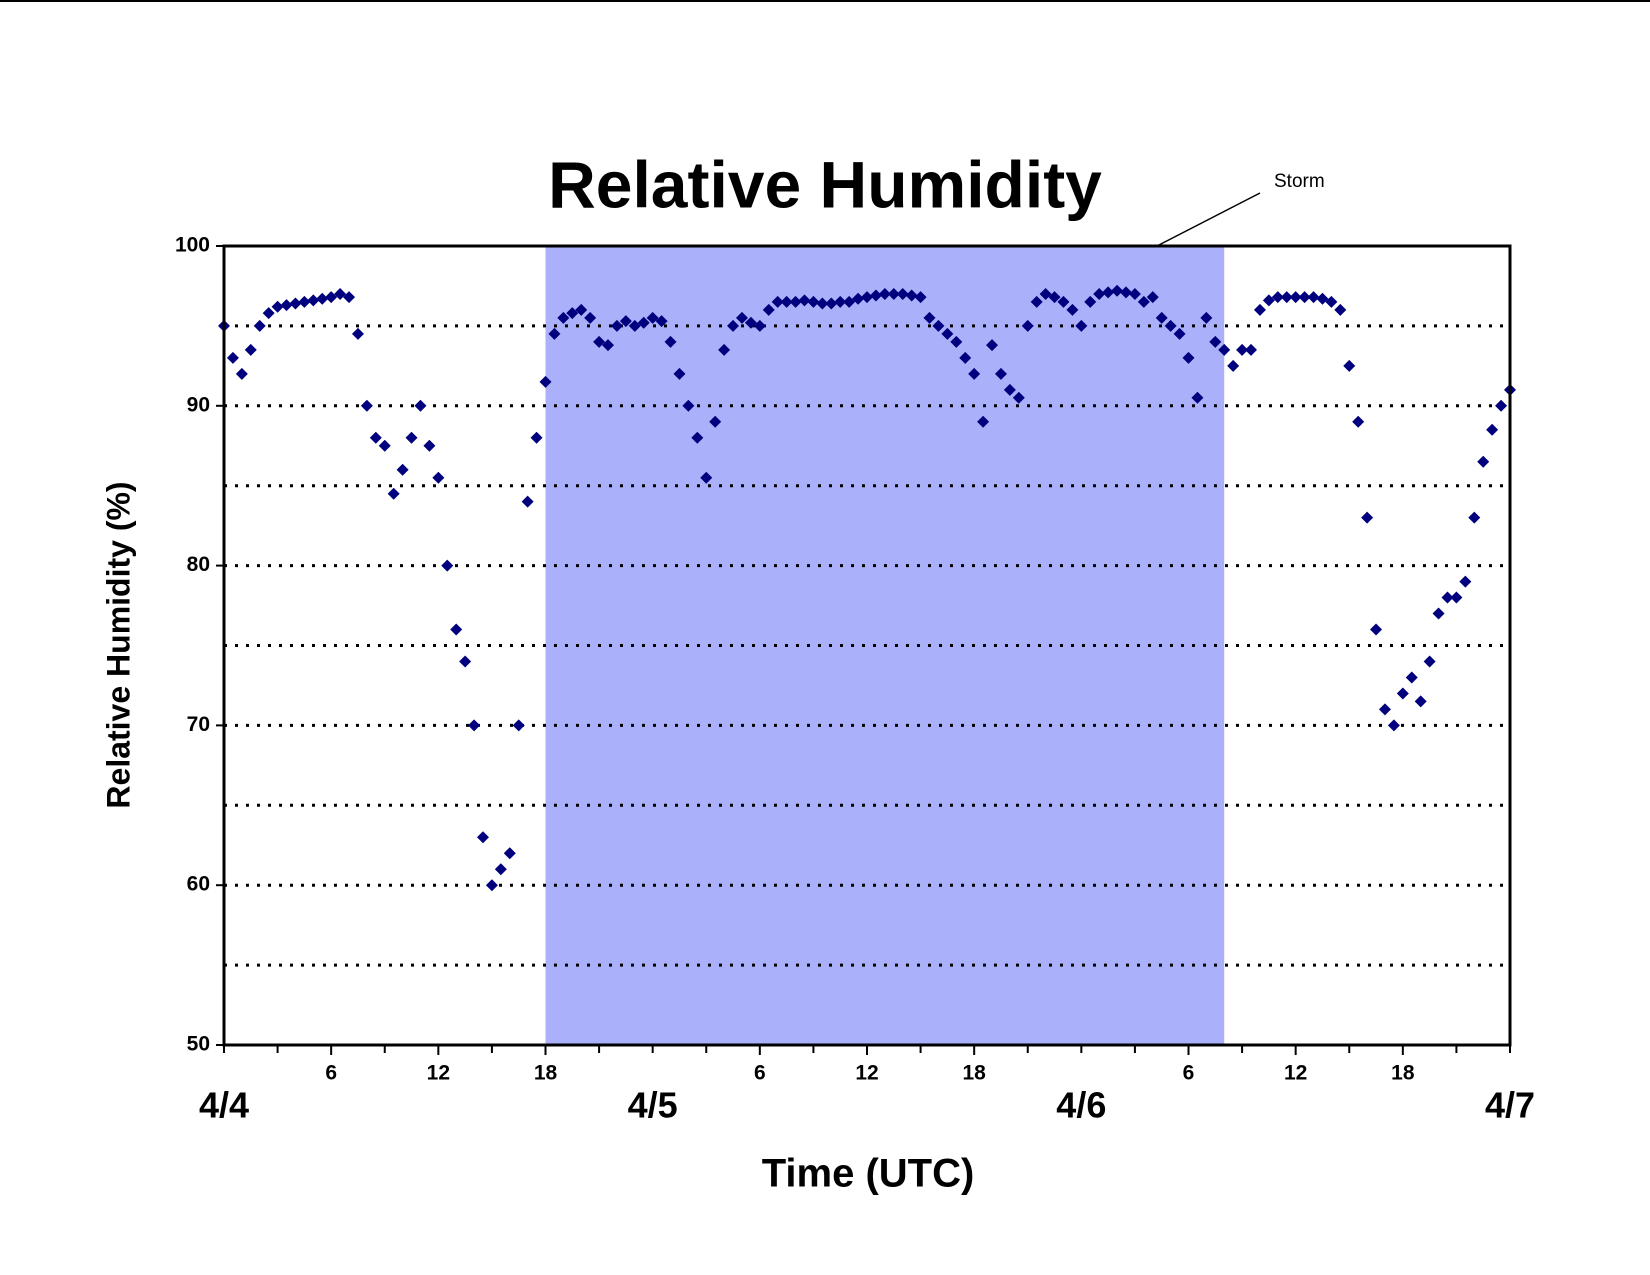 The width and height of the screenshot is (1650, 1275). I want to click on y-tick-label: 50, so click(198, 1044).